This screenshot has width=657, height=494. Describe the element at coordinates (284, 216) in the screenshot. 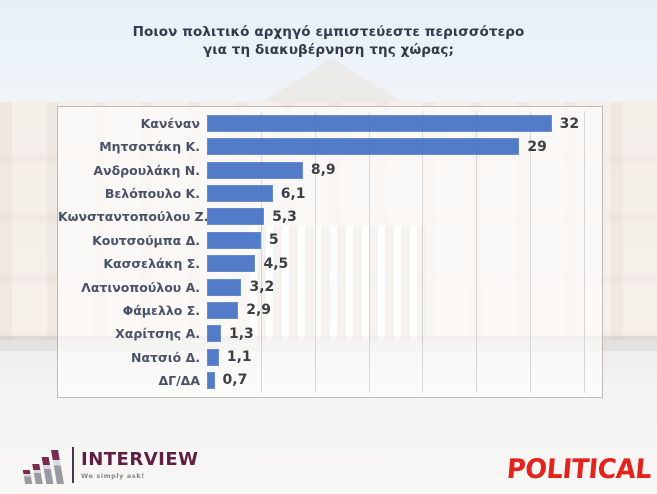

I see `value-label: 5,3` at that location.